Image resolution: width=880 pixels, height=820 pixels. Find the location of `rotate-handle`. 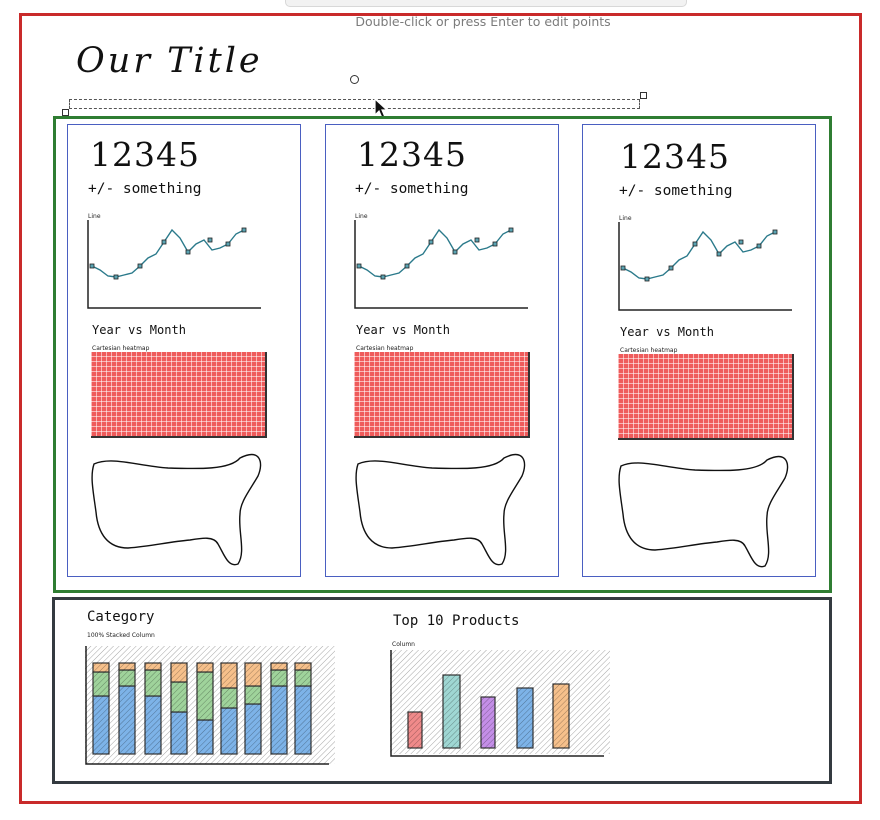

rotate-handle is located at coordinates (354, 79).